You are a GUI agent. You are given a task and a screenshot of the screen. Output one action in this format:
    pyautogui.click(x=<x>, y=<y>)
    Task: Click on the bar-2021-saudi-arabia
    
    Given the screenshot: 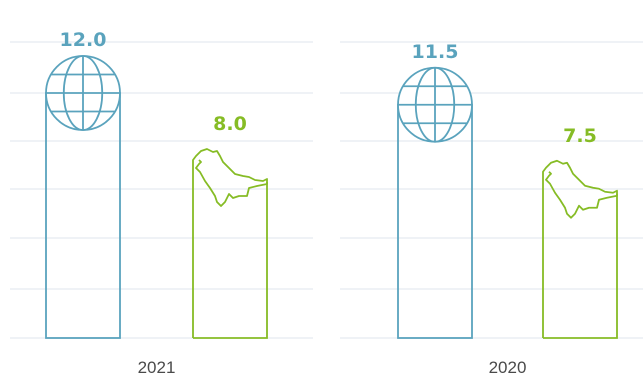 What is the action you would take?
    pyautogui.click(x=230, y=243)
    